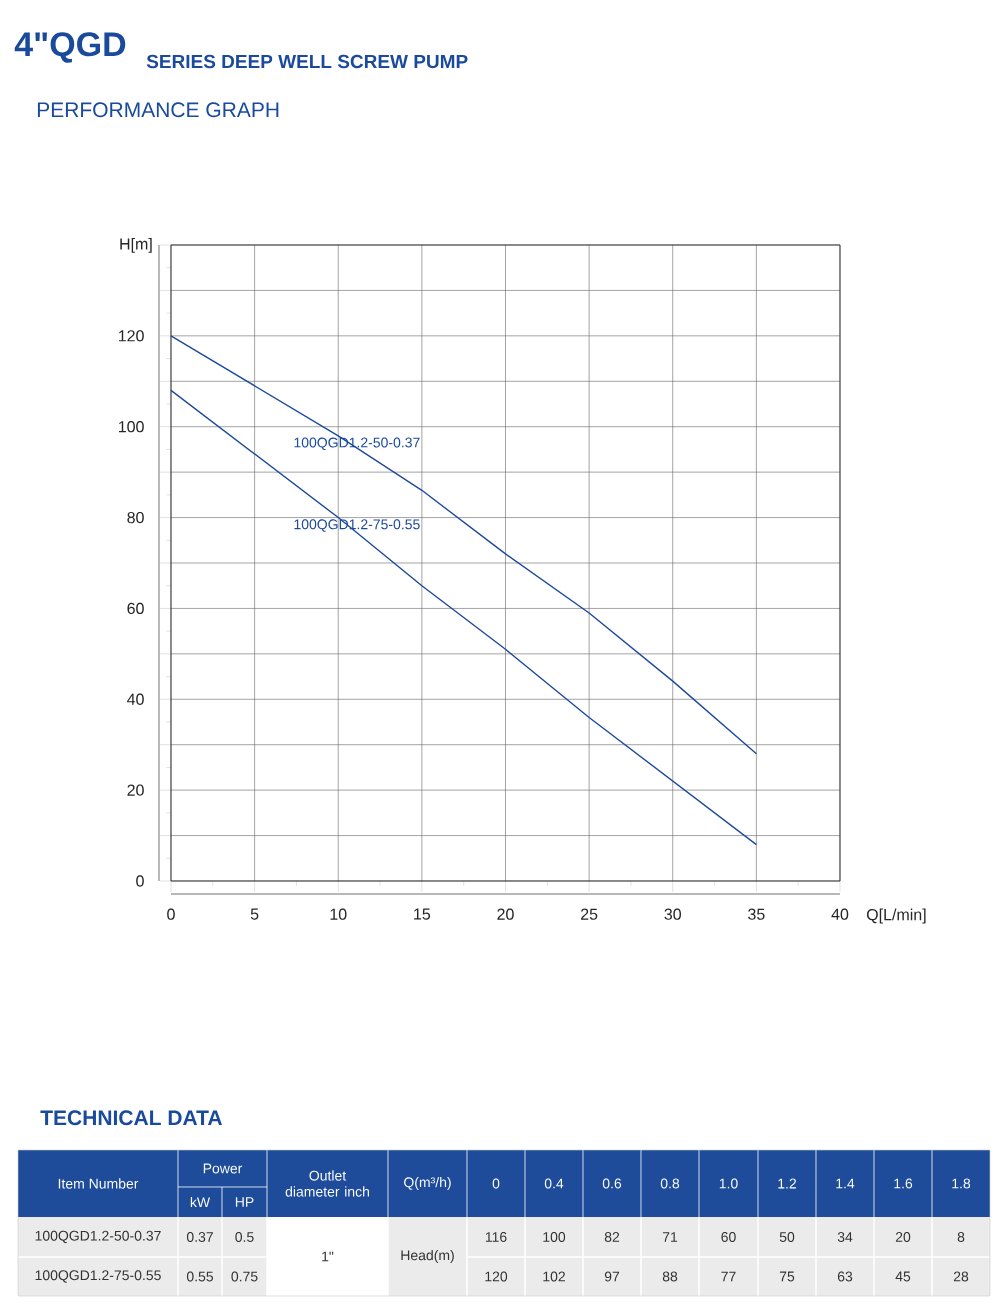 The height and width of the screenshot is (1307, 1006). Describe the element at coordinates (135, 790) in the screenshot. I see `y-tick-label: 20` at that location.